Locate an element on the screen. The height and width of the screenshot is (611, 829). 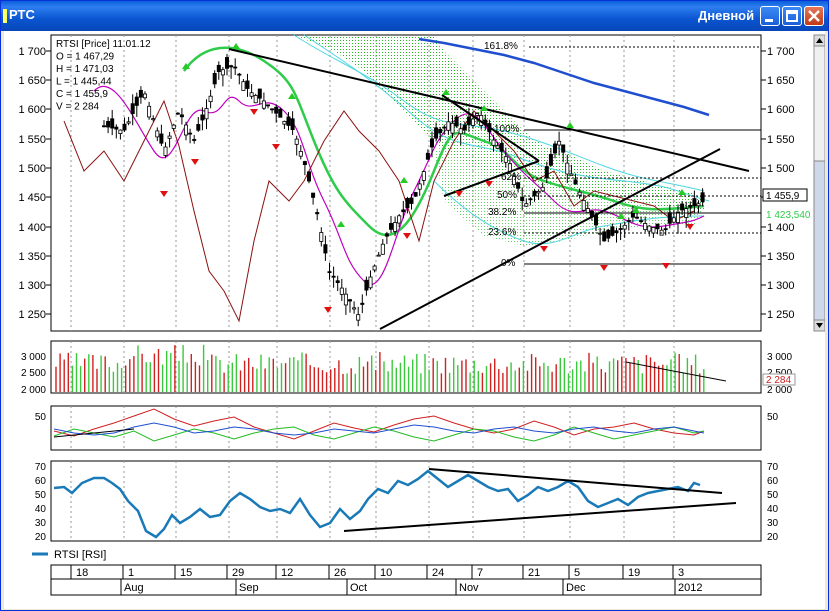
rsi-tick-right: 70 is located at coordinates (773, 467).